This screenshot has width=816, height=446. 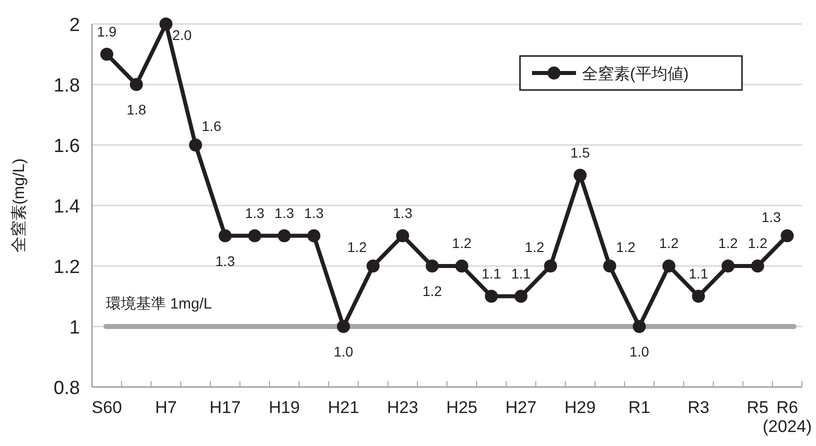 I want to click on y-tick-label: 1.4, so click(x=67, y=207).